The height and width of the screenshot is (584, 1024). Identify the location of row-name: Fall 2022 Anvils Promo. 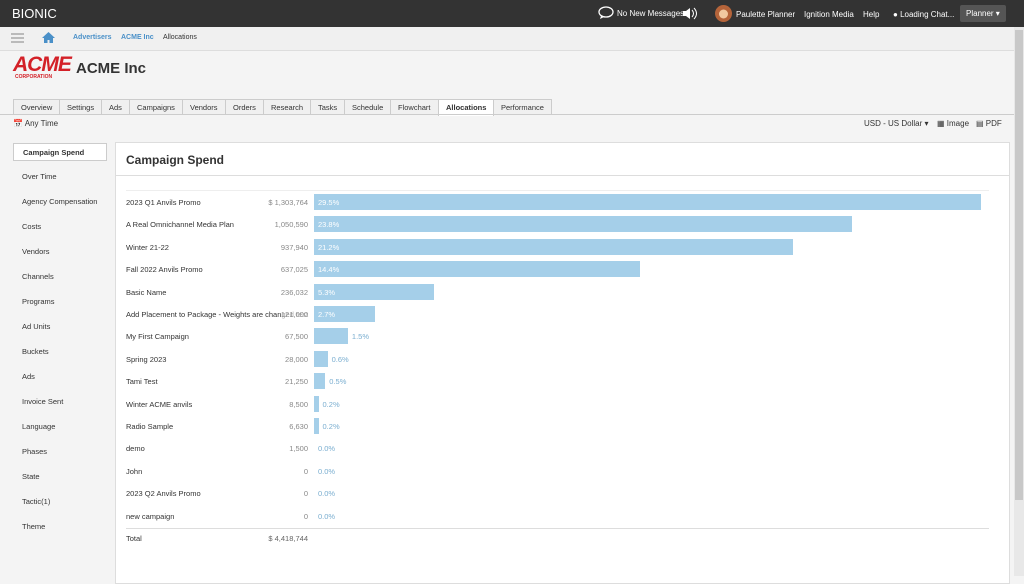
(164, 270).